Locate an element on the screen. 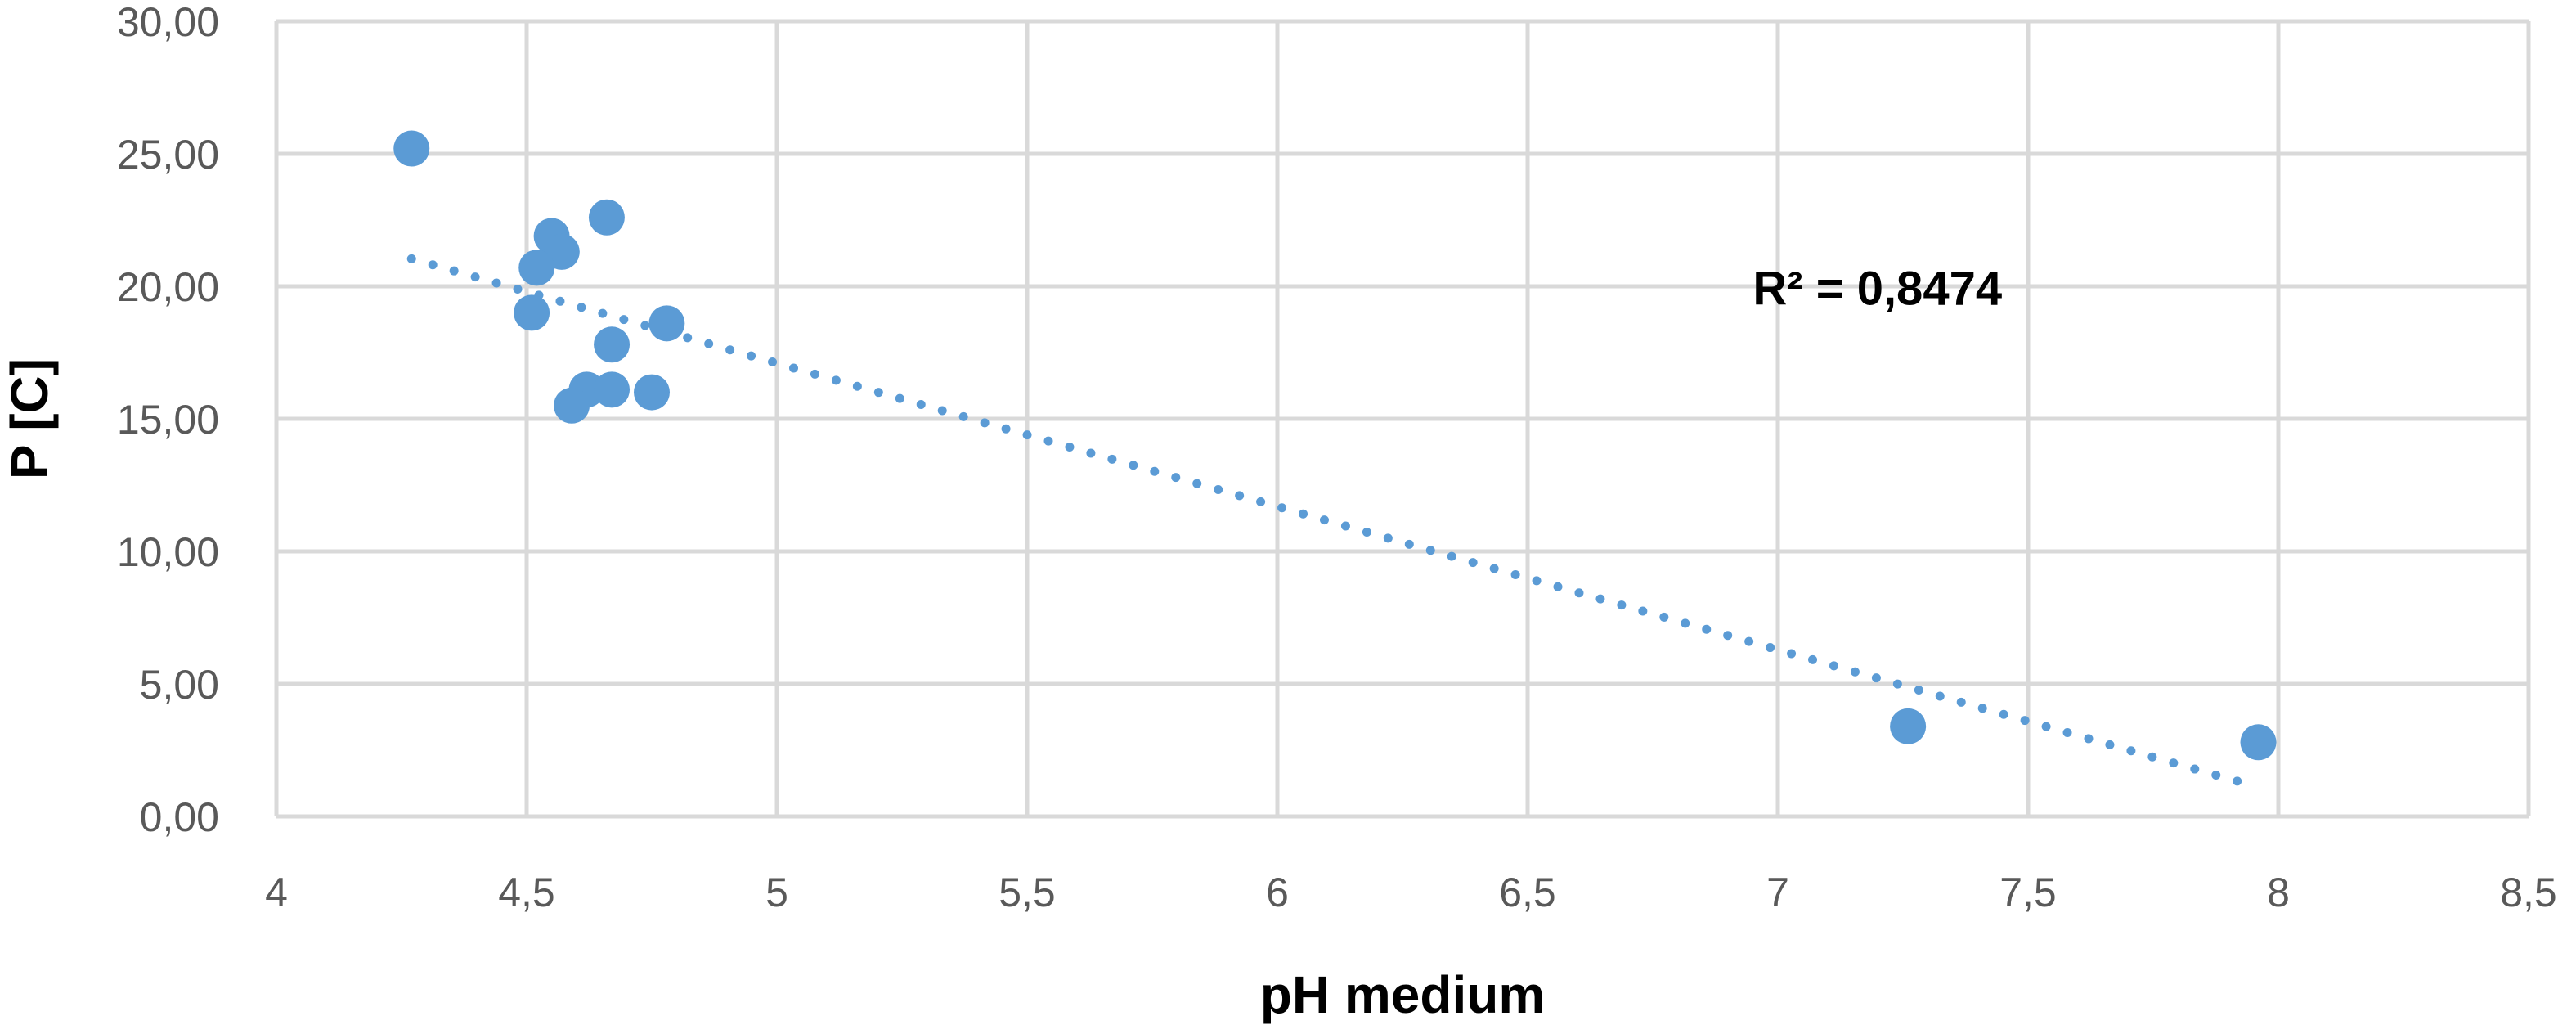  x-tick-label: 5 is located at coordinates (776, 892).